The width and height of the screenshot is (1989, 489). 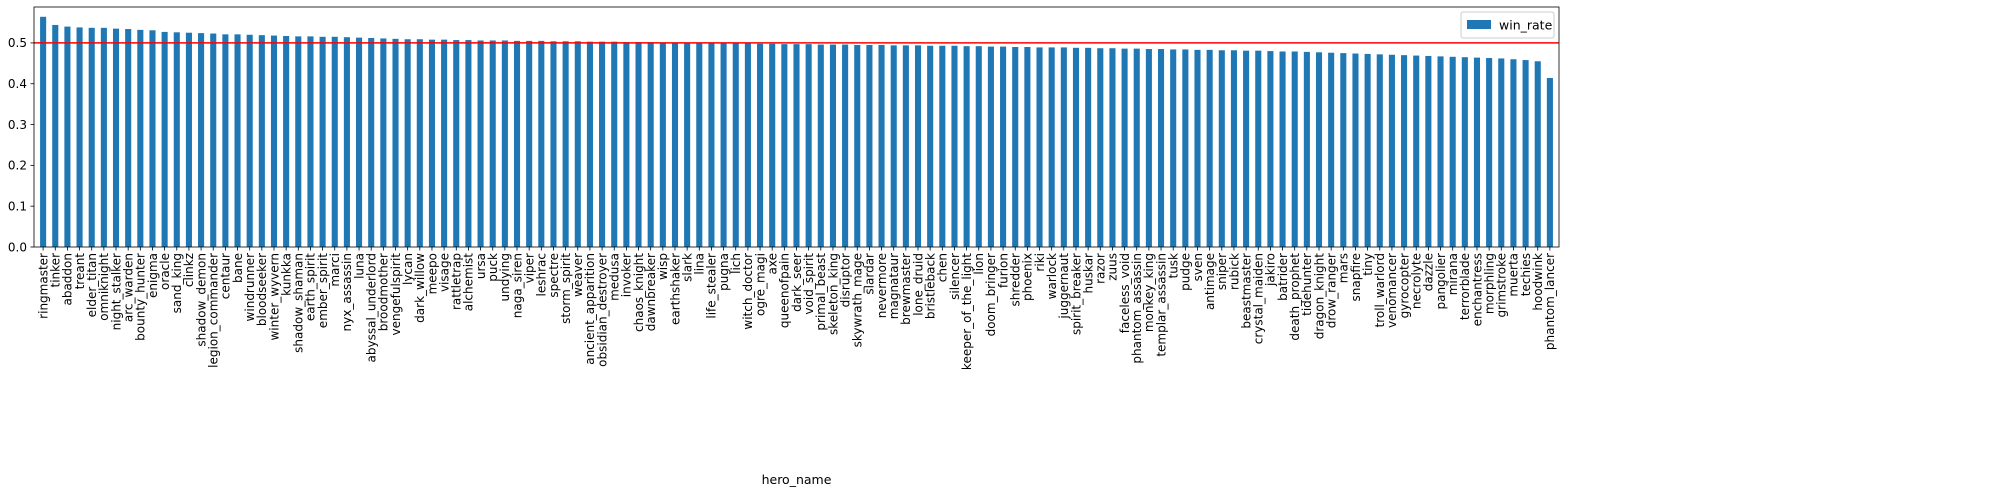 I want to click on x-tick-label: hoodwink, so click(x=1538, y=282).